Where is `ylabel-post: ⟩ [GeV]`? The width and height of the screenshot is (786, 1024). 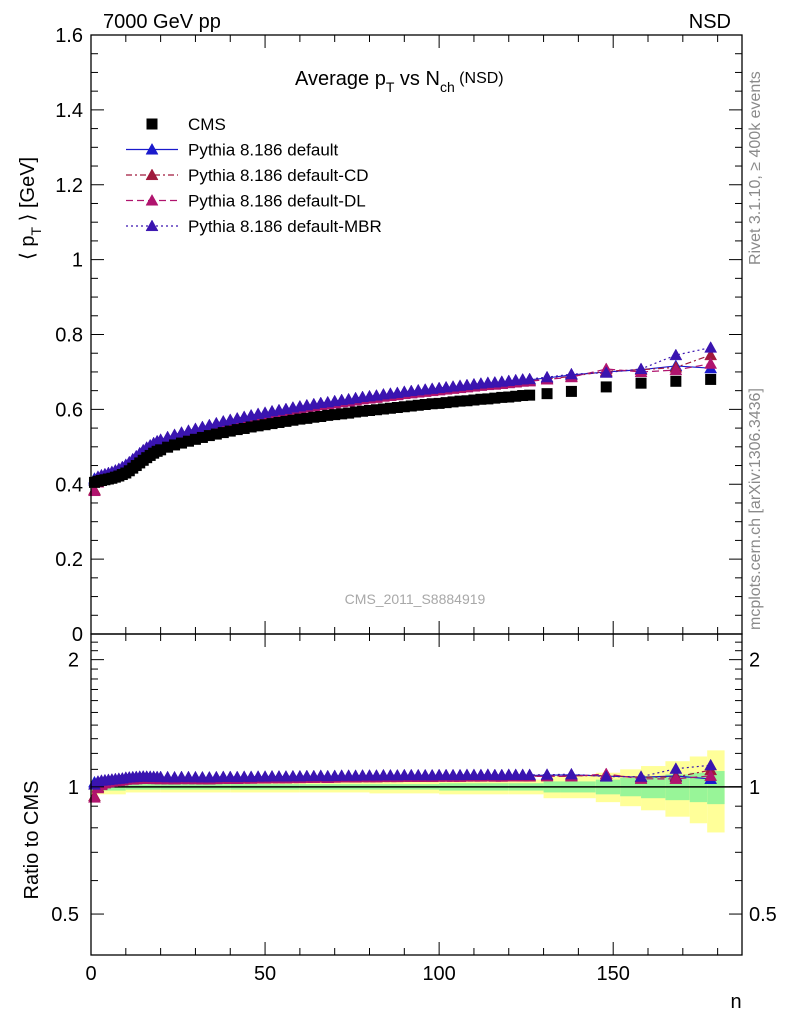
ylabel-post: ⟩ [GeV] is located at coordinates (28, 192).